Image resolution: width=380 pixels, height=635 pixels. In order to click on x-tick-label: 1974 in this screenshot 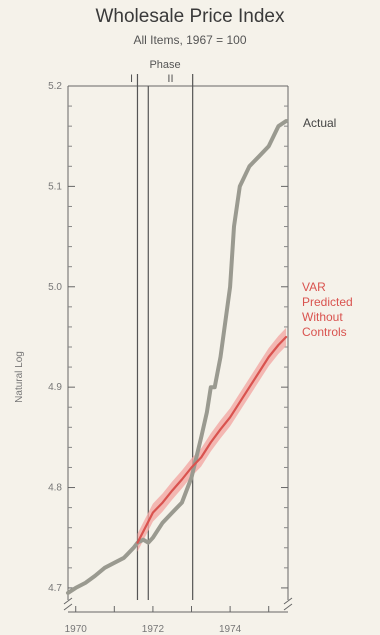, I will do `click(230, 629)`.